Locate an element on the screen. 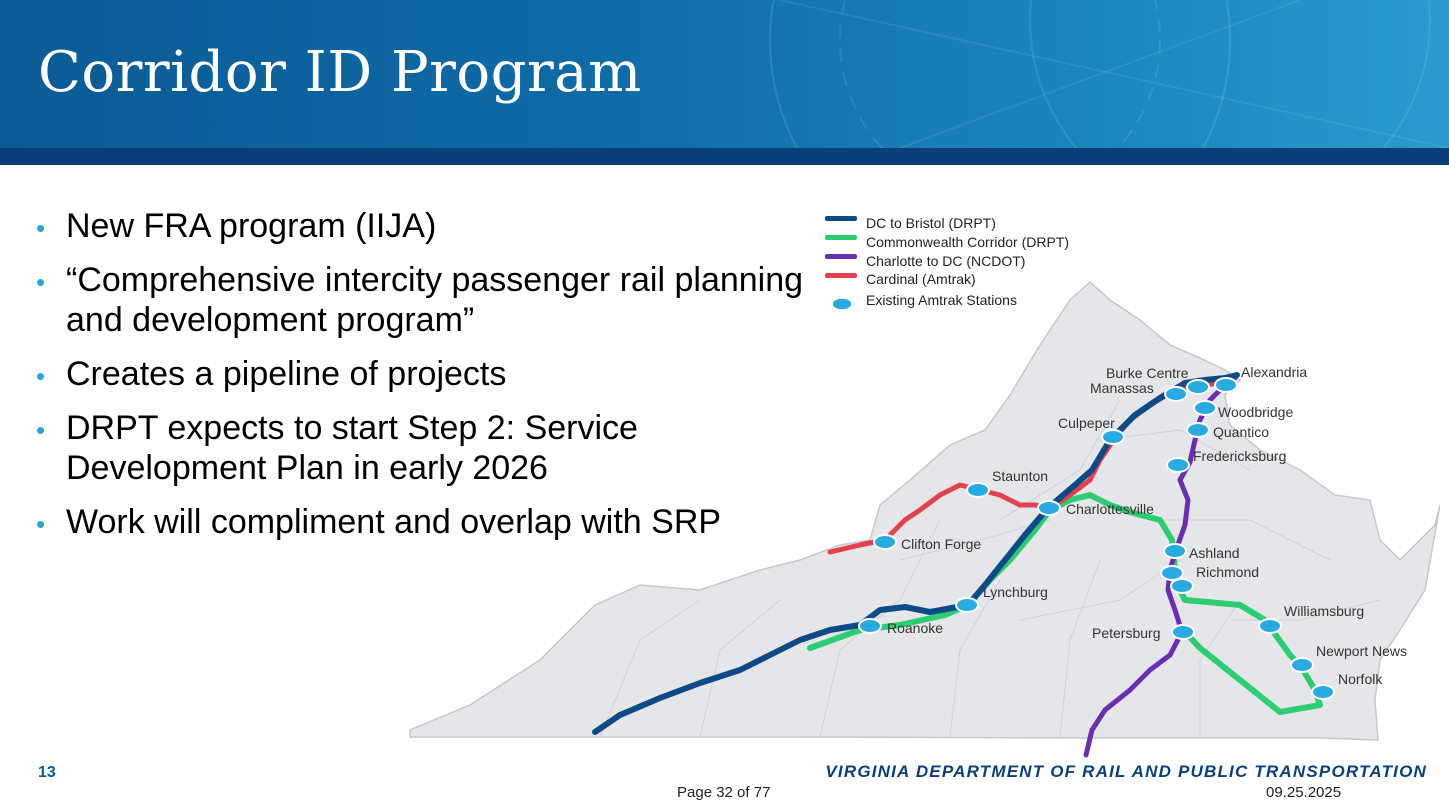 This screenshot has height=804, width=1449. banner-decoration is located at coordinates (1109, 74).